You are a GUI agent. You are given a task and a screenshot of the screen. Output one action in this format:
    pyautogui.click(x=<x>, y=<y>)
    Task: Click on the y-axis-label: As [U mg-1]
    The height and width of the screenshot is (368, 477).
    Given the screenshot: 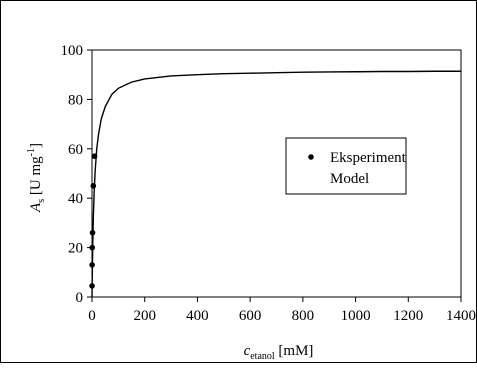 What is the action you would take?
    pyautogui.click(x=36, y=178)
    